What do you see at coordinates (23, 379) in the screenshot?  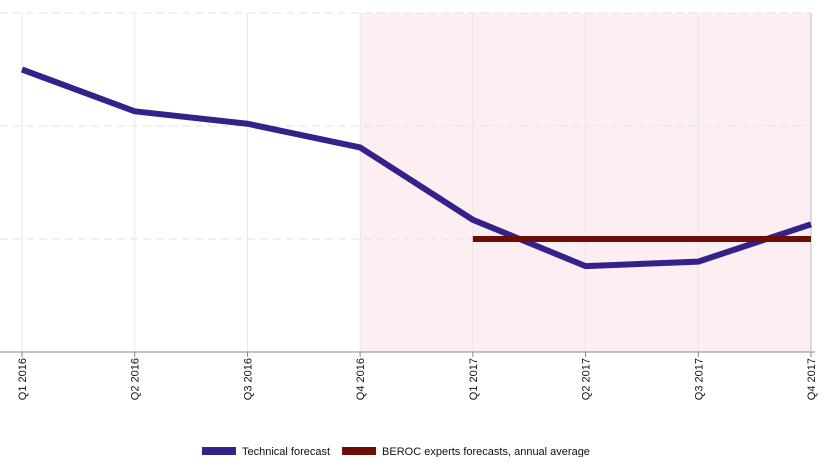 I see `x-tick-label: Q1 2016` at bounding box center [23, 379].